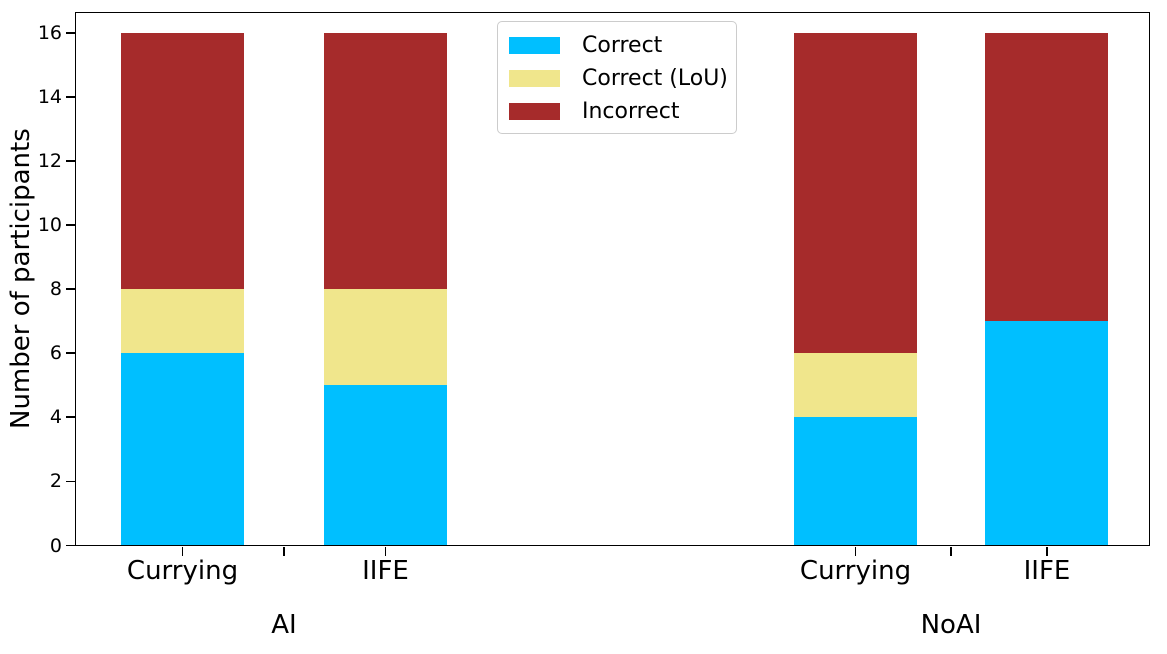  I want to click on y-tick-label: 12, so click(49, 161).